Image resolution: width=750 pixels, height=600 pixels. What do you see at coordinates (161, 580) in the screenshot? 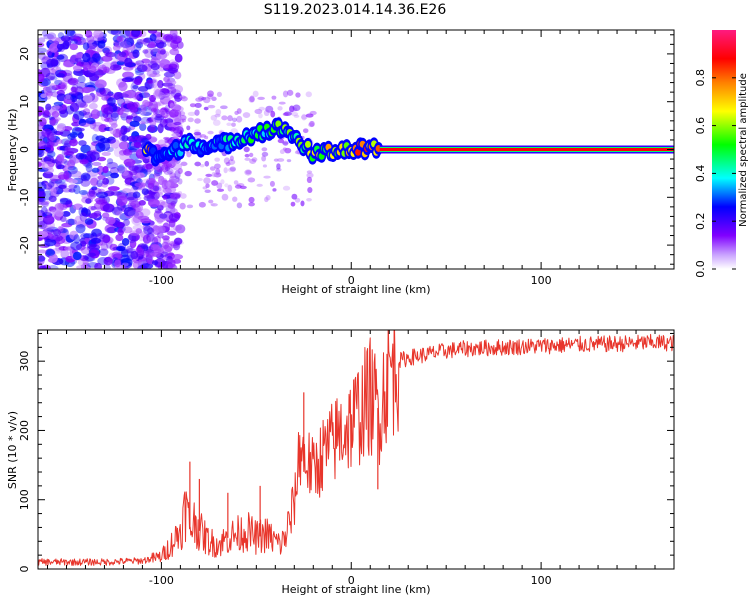
I see `snr-x-tick-label: -100` at bounding box center [161, 580].